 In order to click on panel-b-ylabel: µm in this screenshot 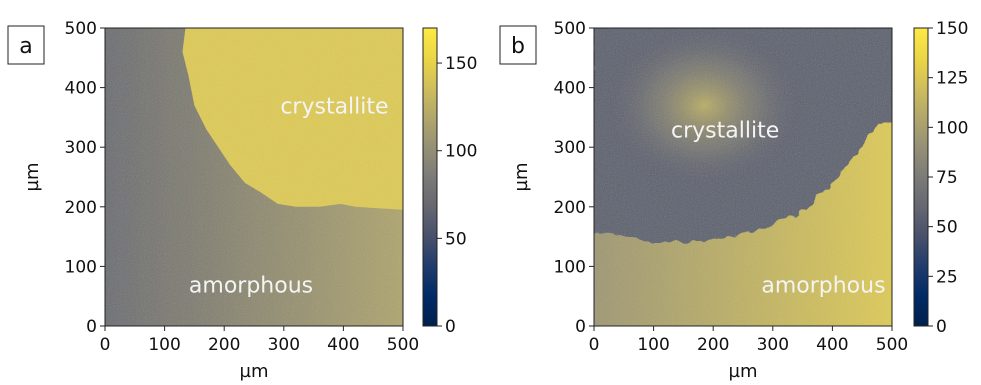, I will do `click(521, 177)`.